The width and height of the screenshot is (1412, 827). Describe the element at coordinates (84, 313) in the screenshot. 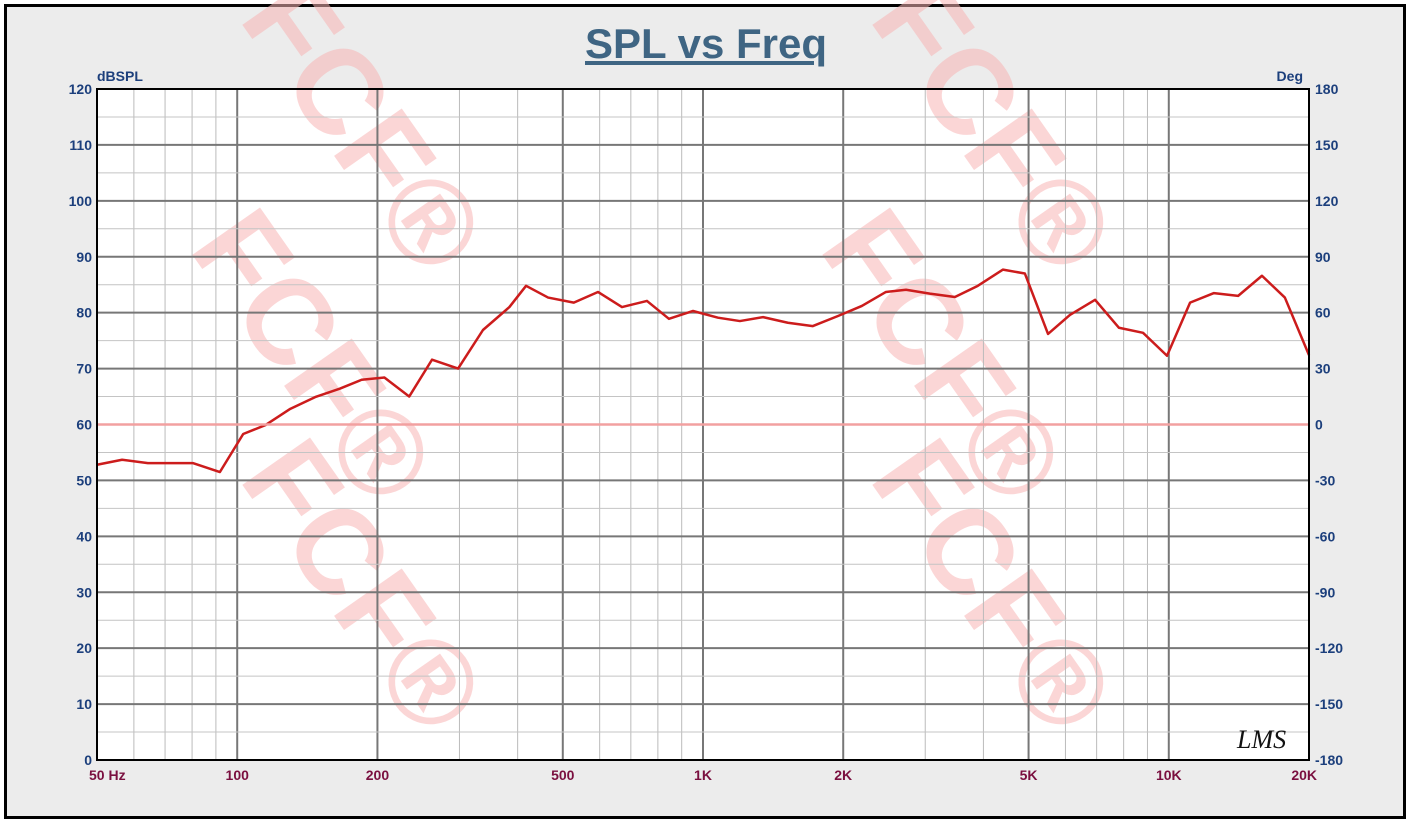

I see `y-tick-label: 80` at that location.